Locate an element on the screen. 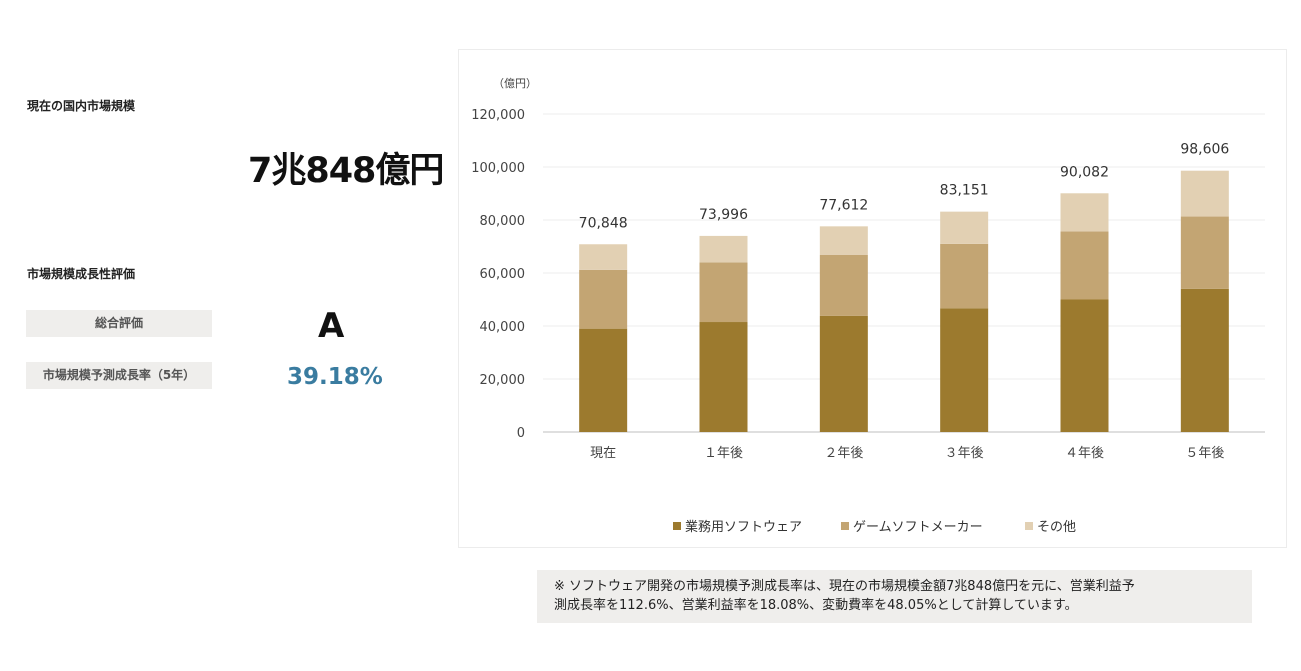 The image size is (1301, 671). market-size-label: 現在の国内市場規模 is located at coordinates (81, 106).